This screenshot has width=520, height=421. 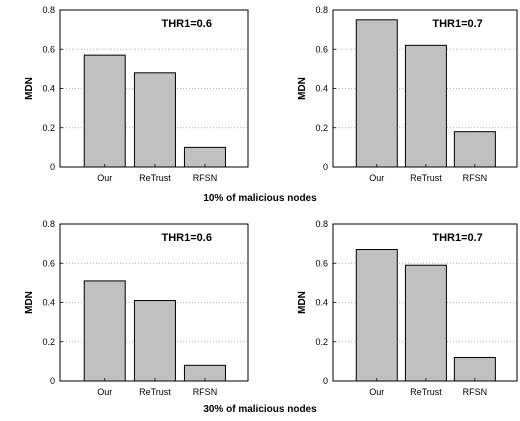 I want to click on panel-3-y-tick-label: 0.2, so click(x=48, y=342).